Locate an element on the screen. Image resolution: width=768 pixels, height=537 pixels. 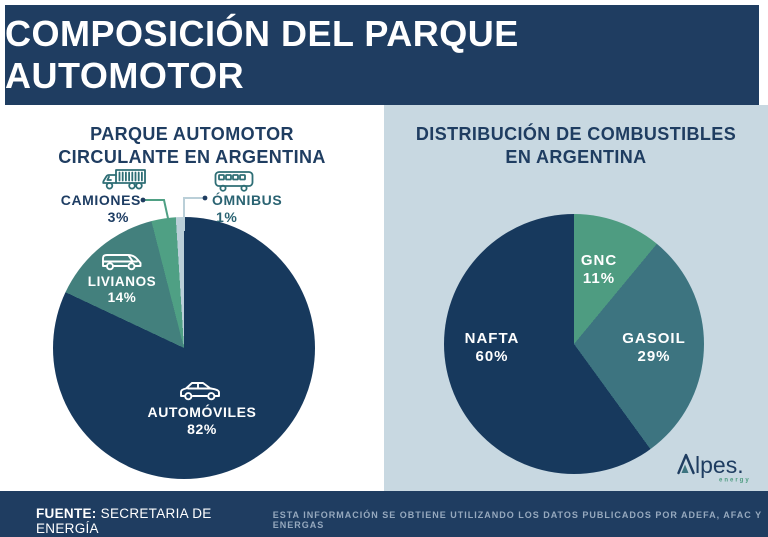
gasoil-label: GASOIL 29% is located at coordinates (654, 347).